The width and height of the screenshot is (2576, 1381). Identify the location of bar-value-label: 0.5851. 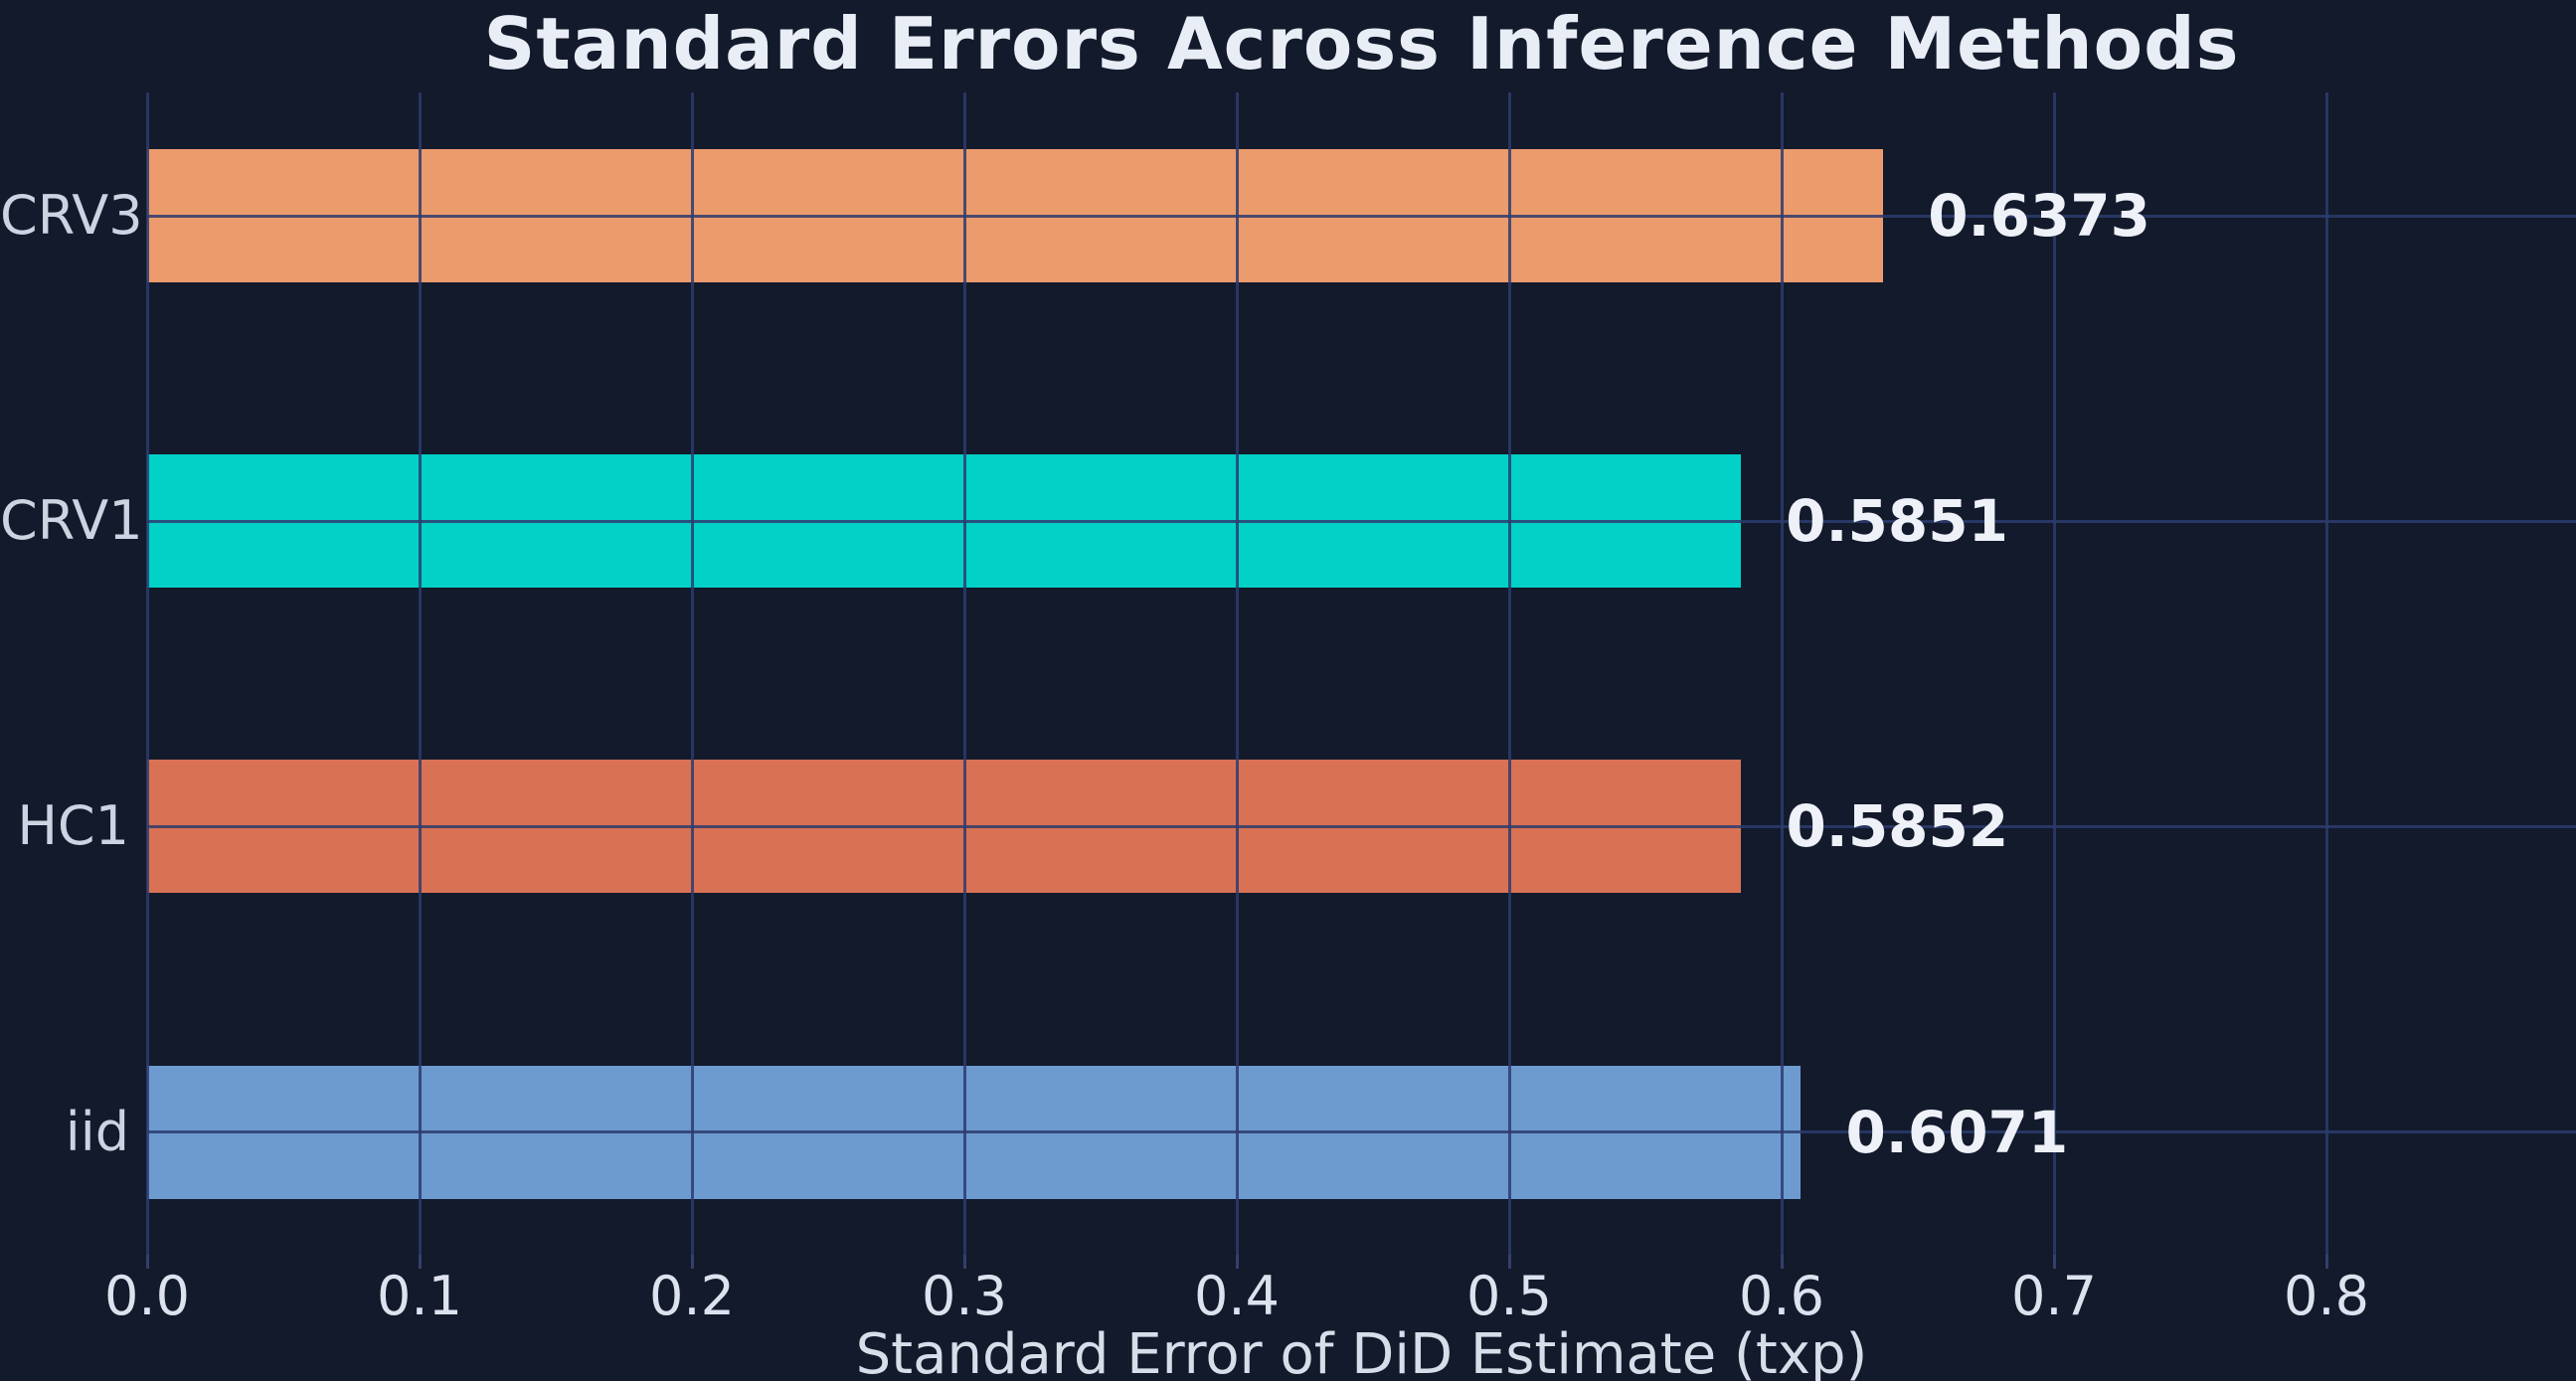
(1897, 521).